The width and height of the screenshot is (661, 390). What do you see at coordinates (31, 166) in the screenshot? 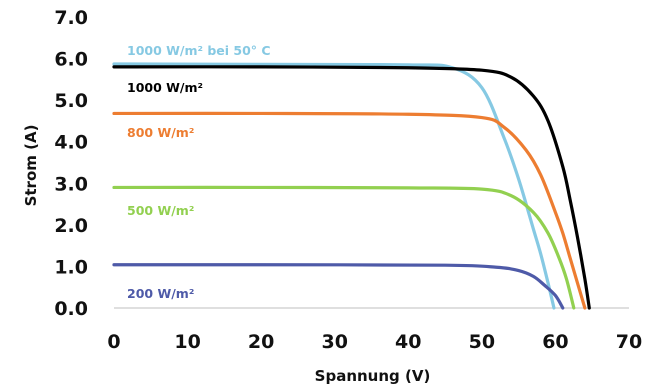
I see `y-axis-title: Strom (A)` at bounding box center [31, 166].